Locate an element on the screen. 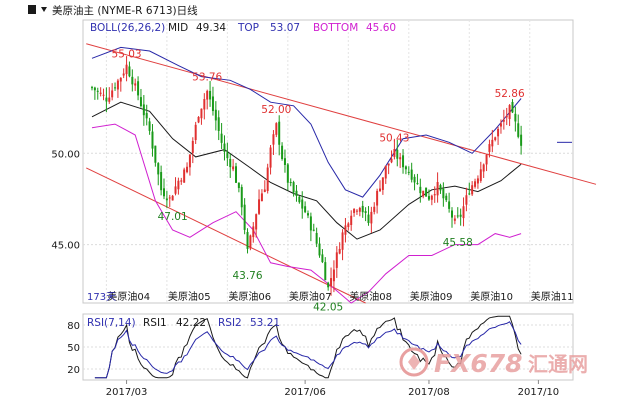 The height and width of the screenshot is (404, 619). rsi2-label: RSI2 is located at coordinates (230, 323).